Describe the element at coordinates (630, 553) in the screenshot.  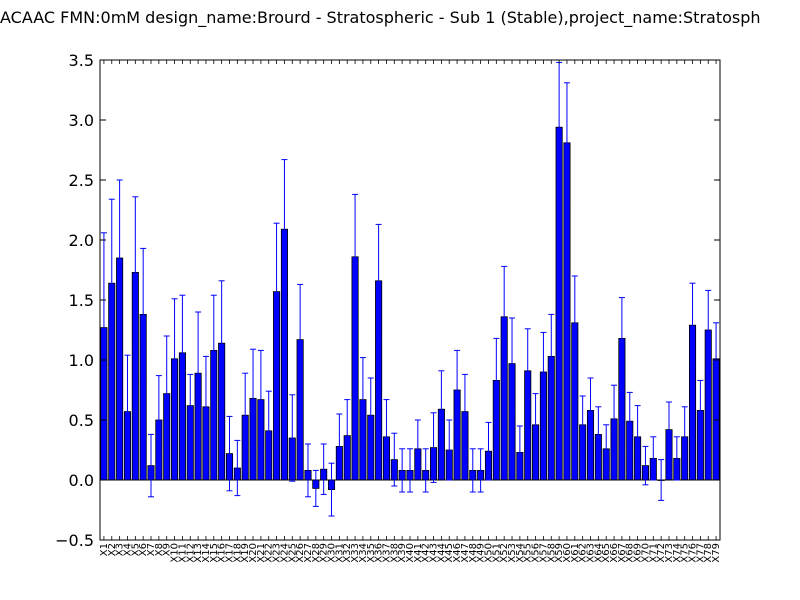
I see `x-tick-label: X68` at that location.